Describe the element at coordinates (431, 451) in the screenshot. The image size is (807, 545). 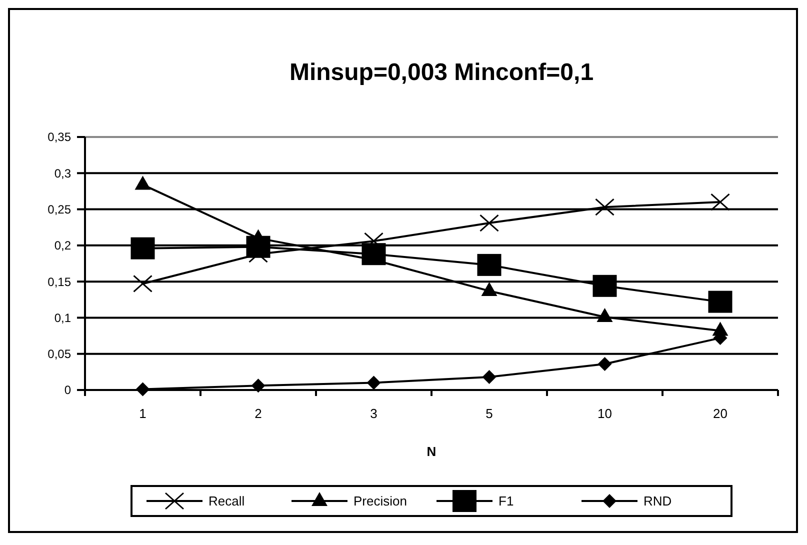
I see `x-axis-title: N` at that location.